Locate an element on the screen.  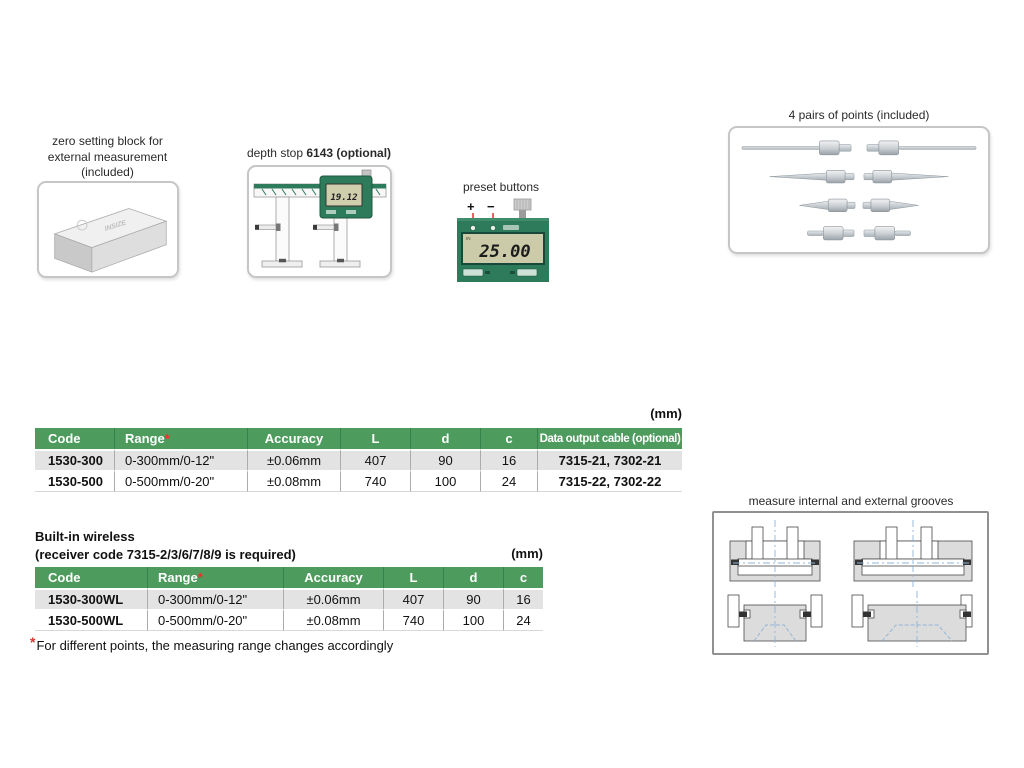
grooves-figure is located at coordinates (850, 583).